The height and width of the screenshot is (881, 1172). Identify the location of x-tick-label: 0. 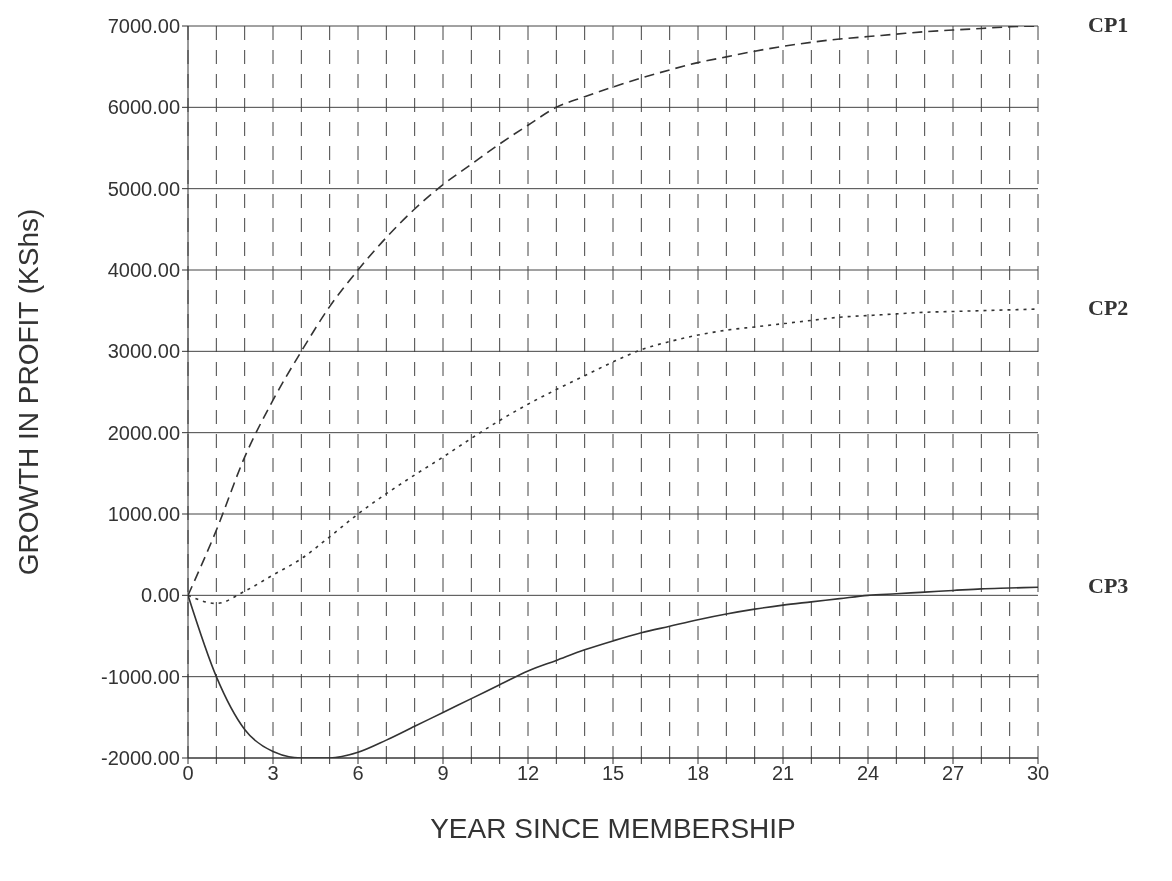
(188, 773).